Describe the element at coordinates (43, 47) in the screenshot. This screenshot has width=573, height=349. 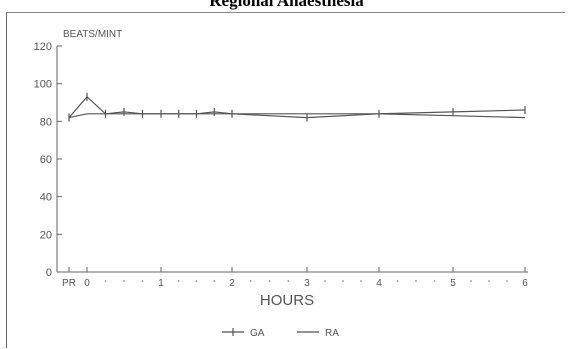
I see `y-tick-label: 120` at that location.